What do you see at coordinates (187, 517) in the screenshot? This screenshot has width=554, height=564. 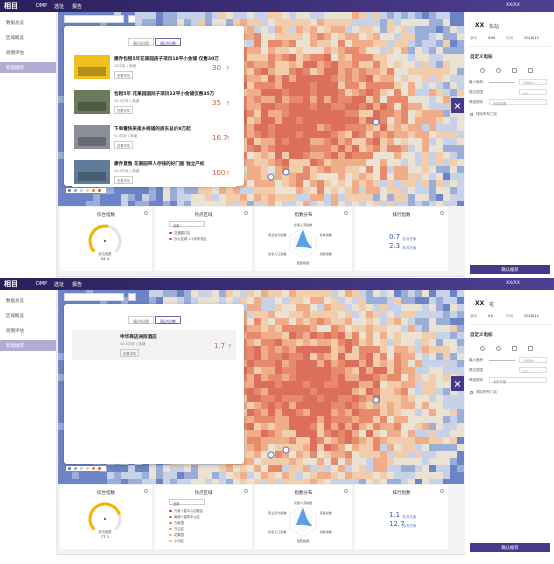 I see `area-item: 南城+重商中心区` at bounding box center [187, 517].